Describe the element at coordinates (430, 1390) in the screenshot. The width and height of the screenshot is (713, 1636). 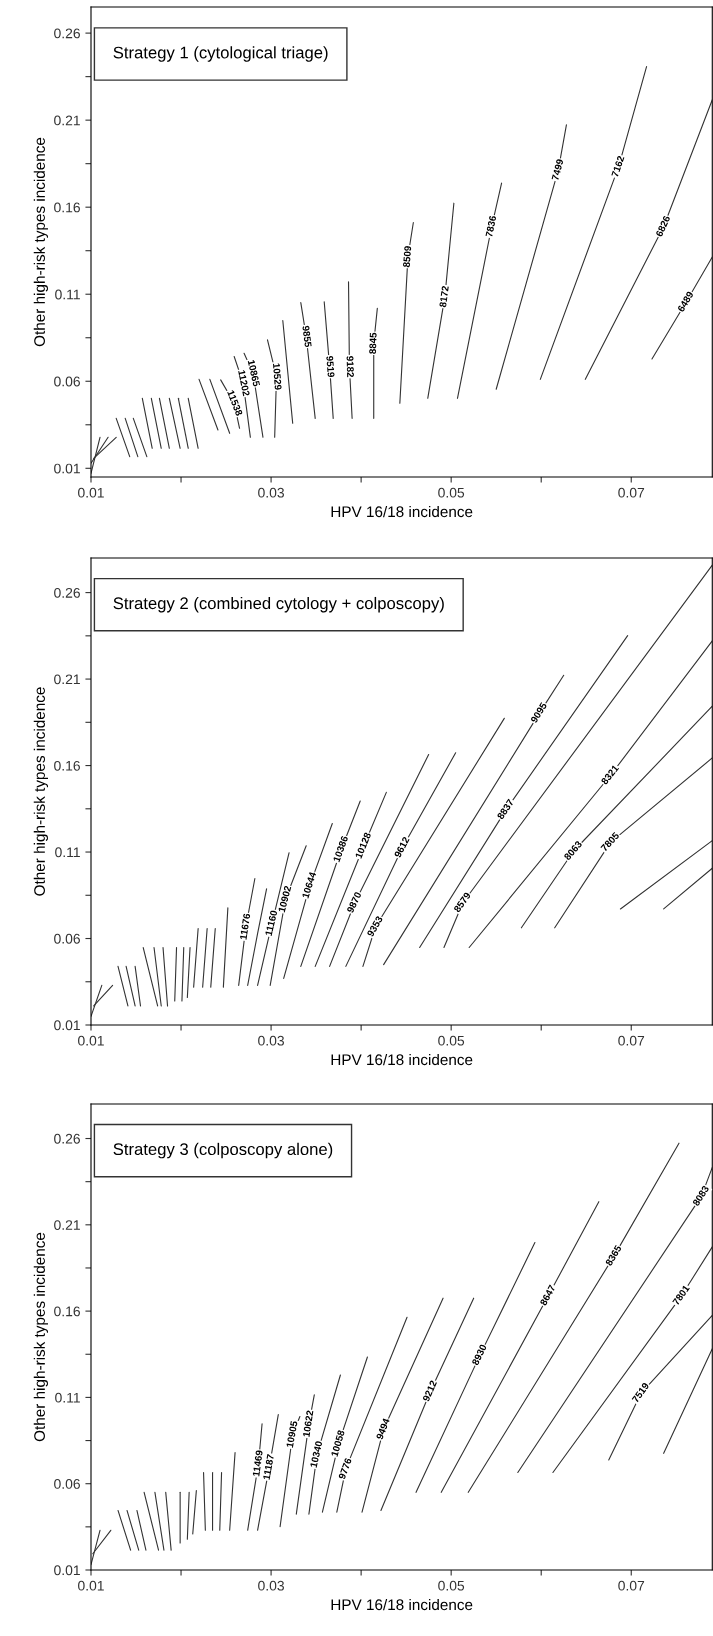
I see `series-label: 9212` at that location.